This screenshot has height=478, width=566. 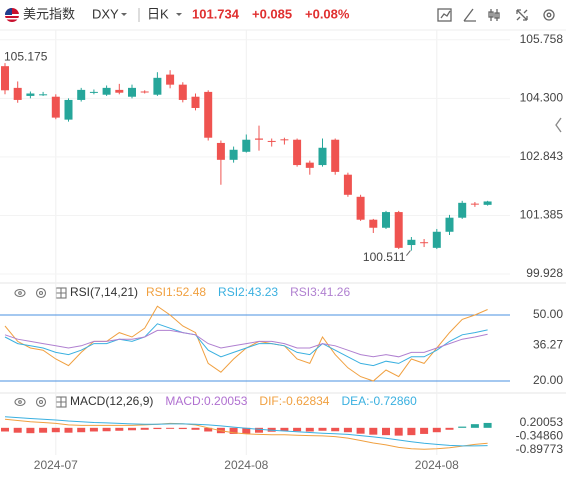 What do you see at coordinates (216, 13) in the screenshot?
I see `last-price: 101.734` at bounding box center [216, 13].